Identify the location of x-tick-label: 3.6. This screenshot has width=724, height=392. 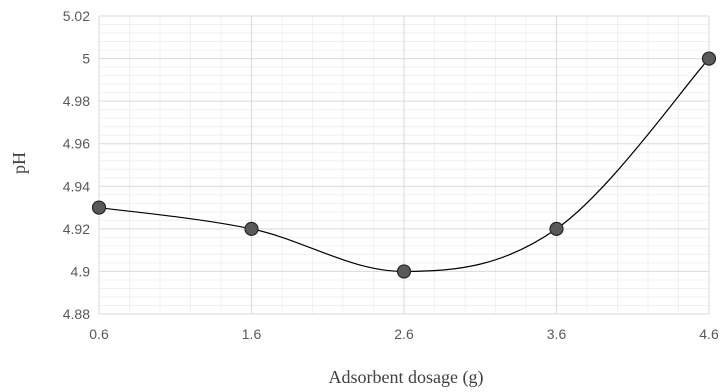
(557, 334).